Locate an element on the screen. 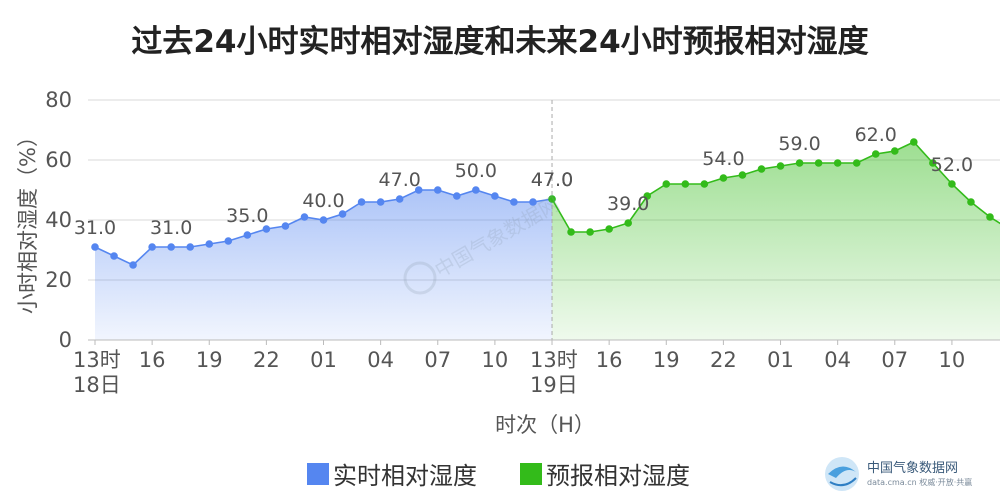 This screenshot has width=1000, height=500. cma-logo-subtext: data.cma.cn 权威·开放·共赢 is located at coordinates (919, 482).